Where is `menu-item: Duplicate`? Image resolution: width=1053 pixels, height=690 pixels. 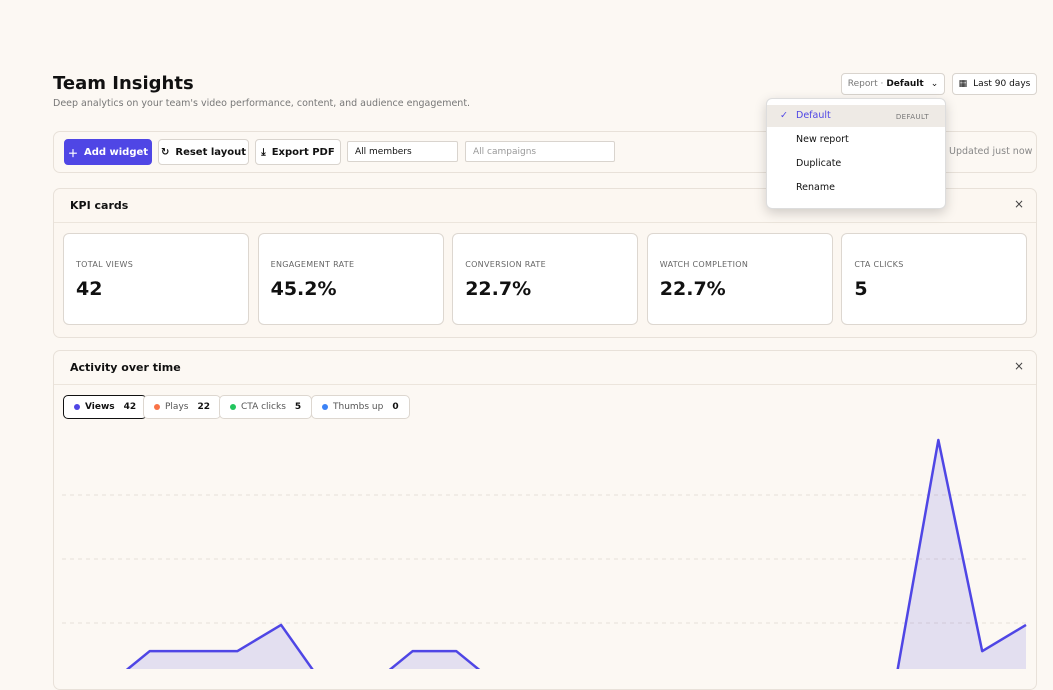
menu-item: Duplicate is located at coordinates (856, 164).